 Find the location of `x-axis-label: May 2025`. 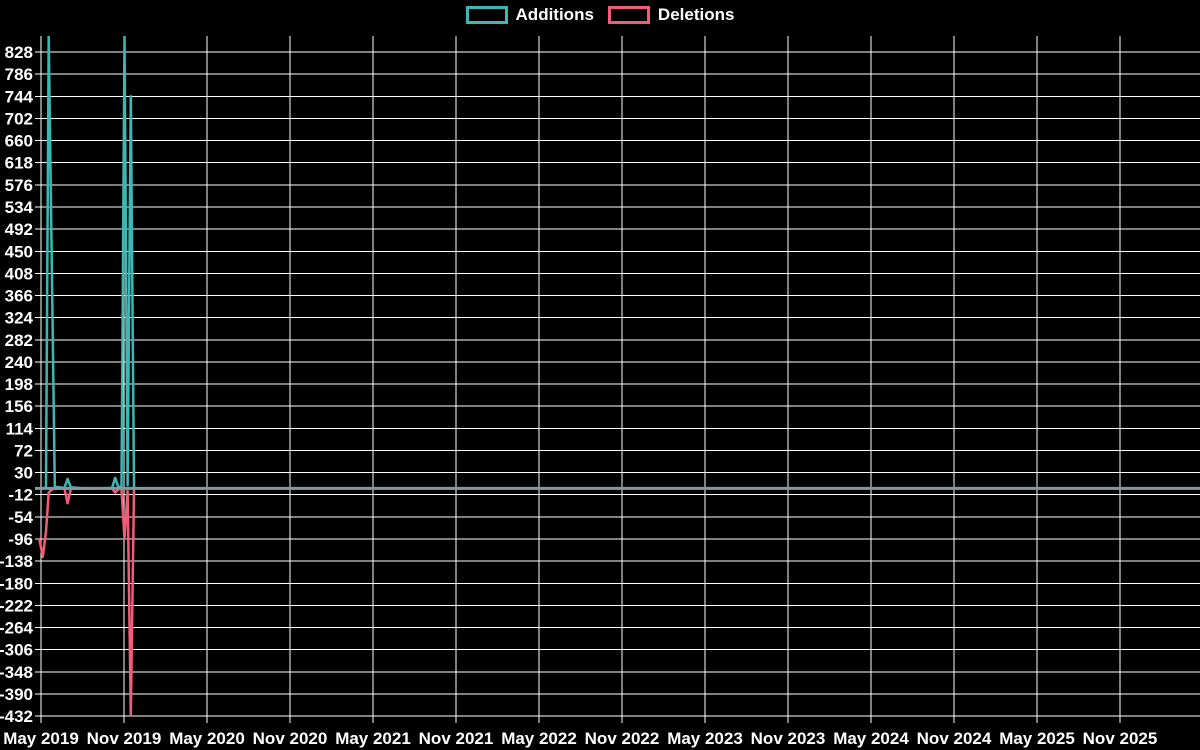

x-axis-label: May 2025 is located at coordinates (1037, 738).